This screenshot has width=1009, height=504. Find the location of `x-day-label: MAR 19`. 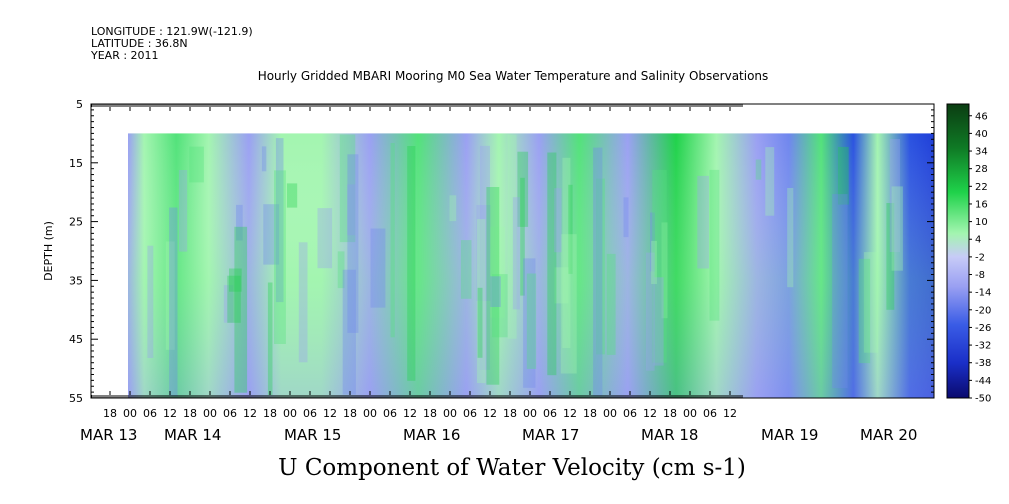

x-day-label: MAR 19 is located at coordinates (789, 435).